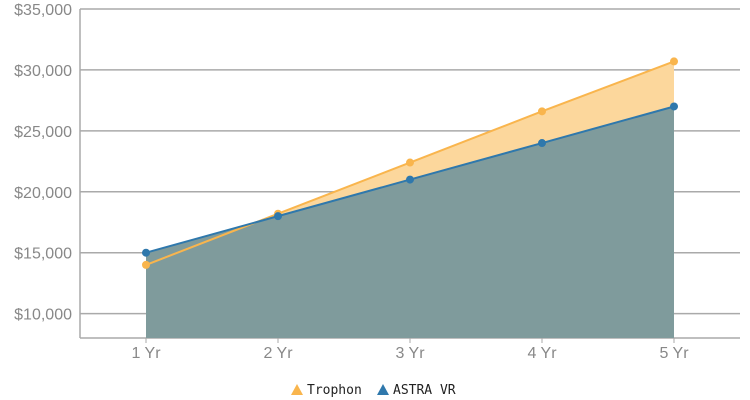 This screenshot has width=750, height=400. I want to click on y-tick-label: $30,000, so click(43, 71).